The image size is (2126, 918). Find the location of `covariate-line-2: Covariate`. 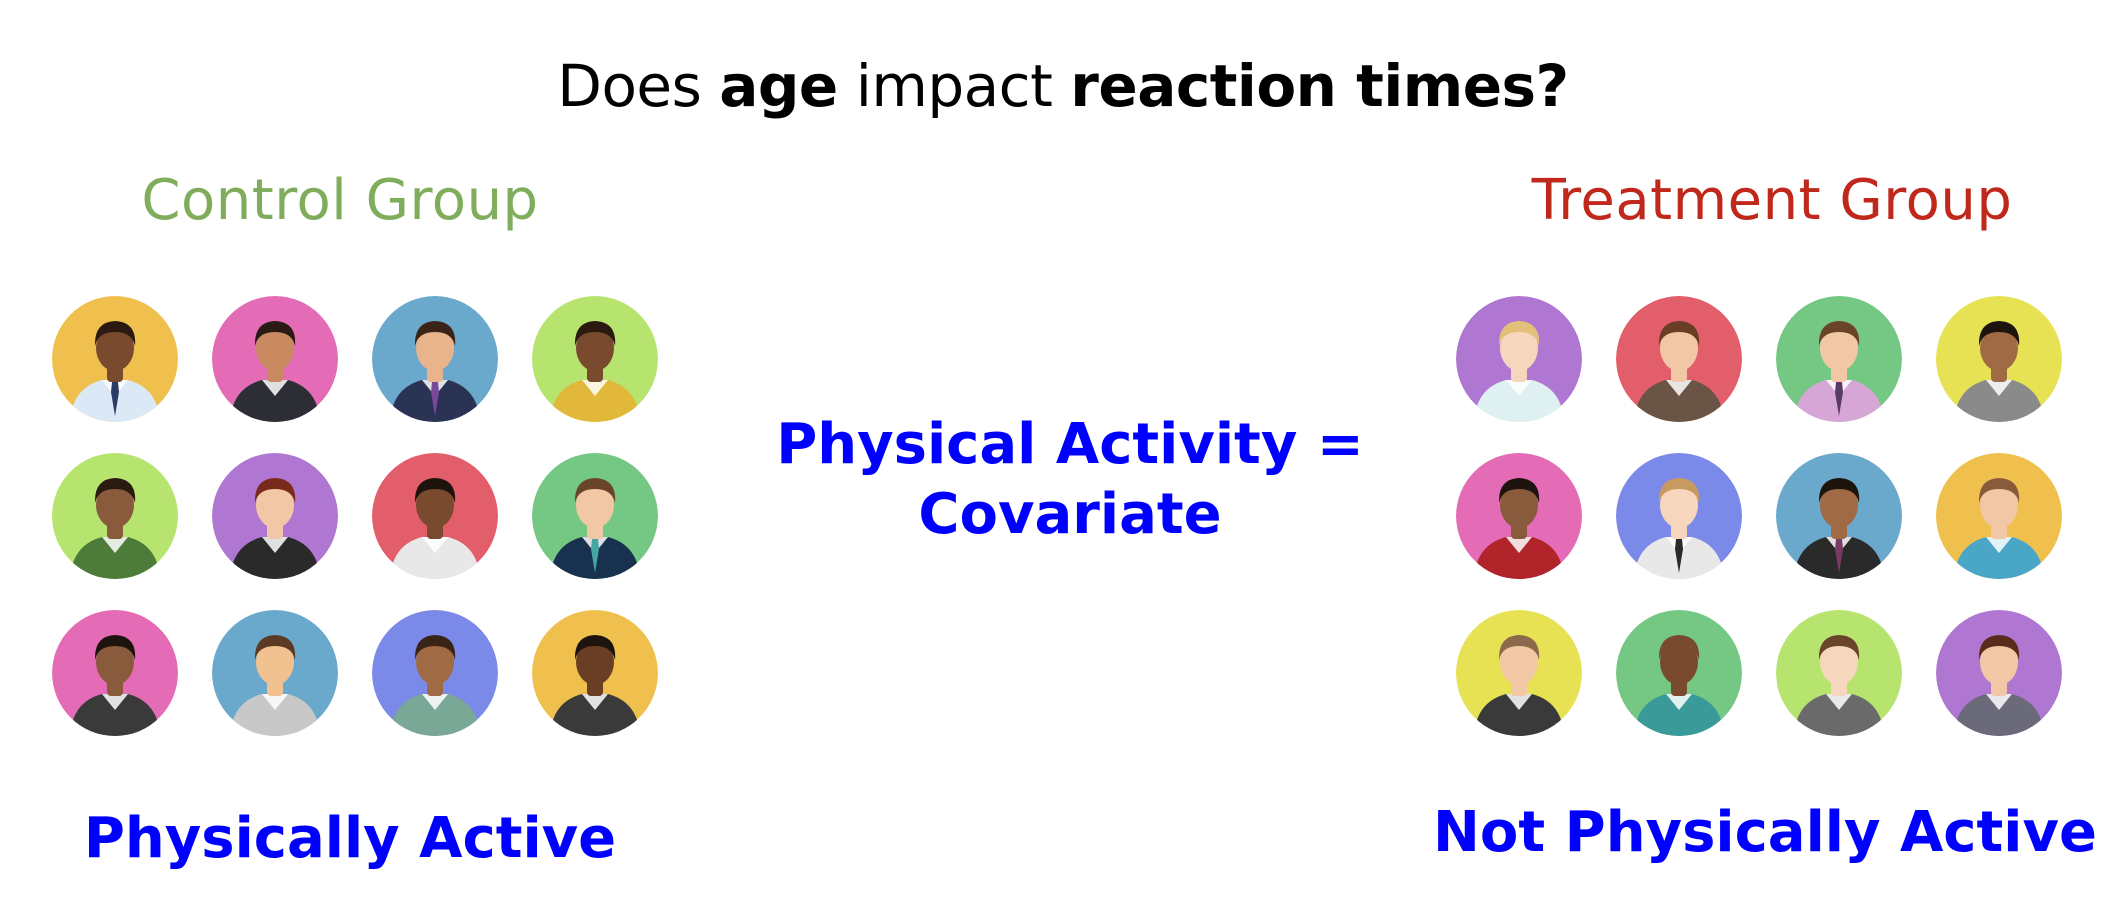

covariate-line-2: Covariate is located at coordinates (1070, 514).